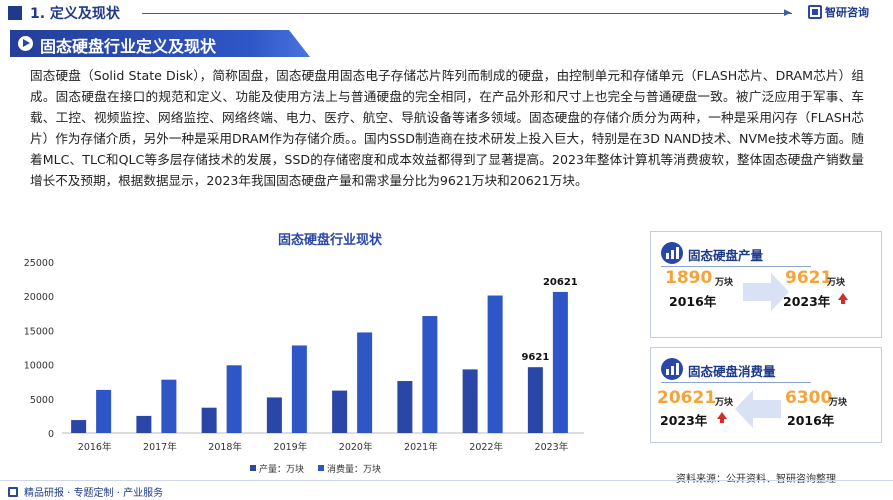 The width and height of the screenshot is (893, 500). What do you see at coordinates (836, 283) in the screenshot?
I see `production-2023-unit: 万块` at bounding box center [836, 283].